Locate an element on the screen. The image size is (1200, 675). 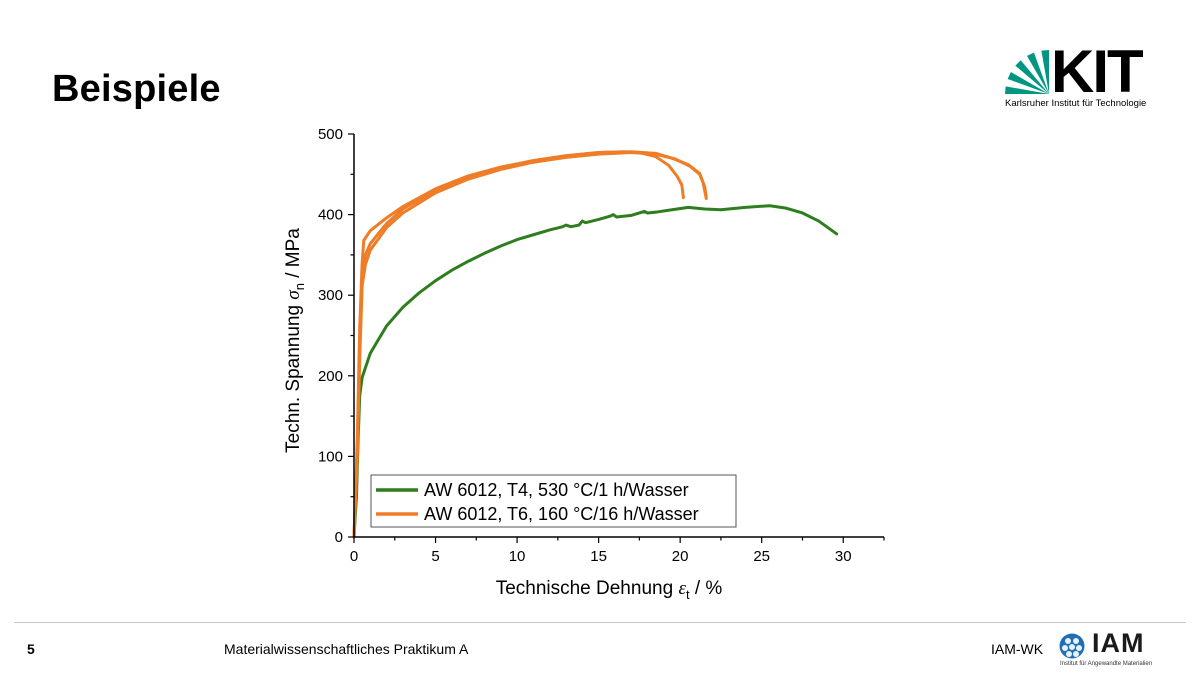
x-tick-label: 20 is located at coordinates (680, 556).